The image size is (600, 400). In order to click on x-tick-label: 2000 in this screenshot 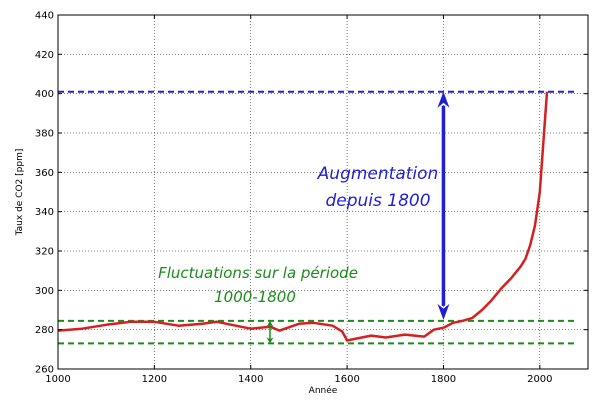, I will do `click(539, 379)`.